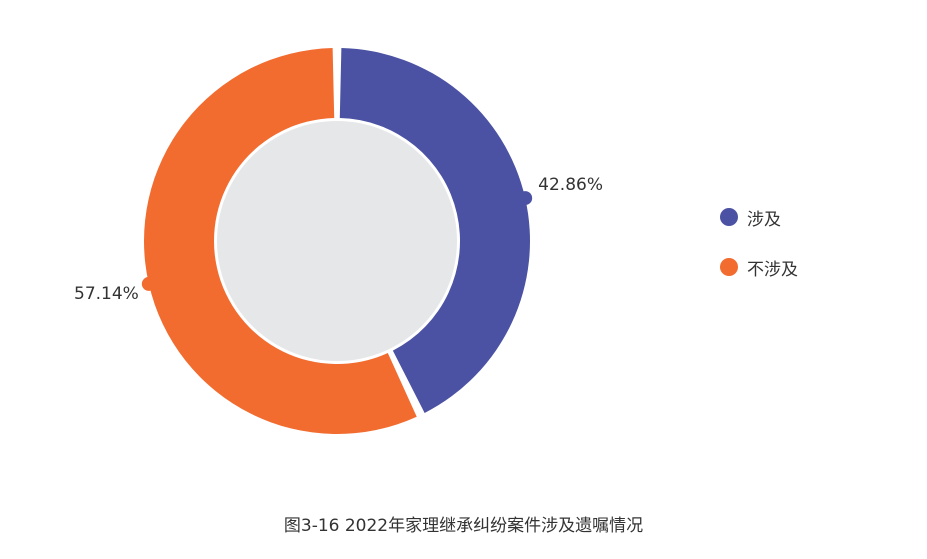 The height and width of the screenshot is (559, 927). Describe the element at coordinates (463, 526) in the screenshot. I see `chart-caption: 图3-16 2022年家理继承纠纷案件涉及遗嘱情况` at that location.